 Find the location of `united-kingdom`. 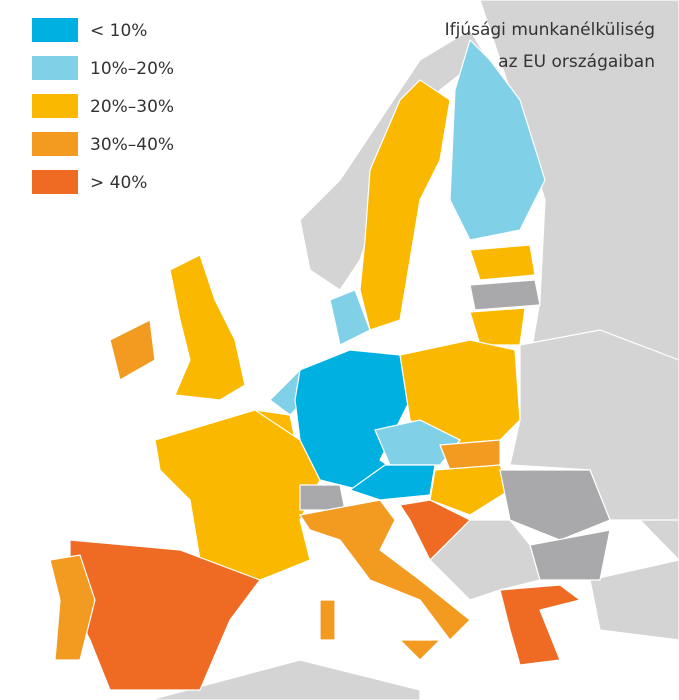

united-kingdom is located at coordinates (207, 327).